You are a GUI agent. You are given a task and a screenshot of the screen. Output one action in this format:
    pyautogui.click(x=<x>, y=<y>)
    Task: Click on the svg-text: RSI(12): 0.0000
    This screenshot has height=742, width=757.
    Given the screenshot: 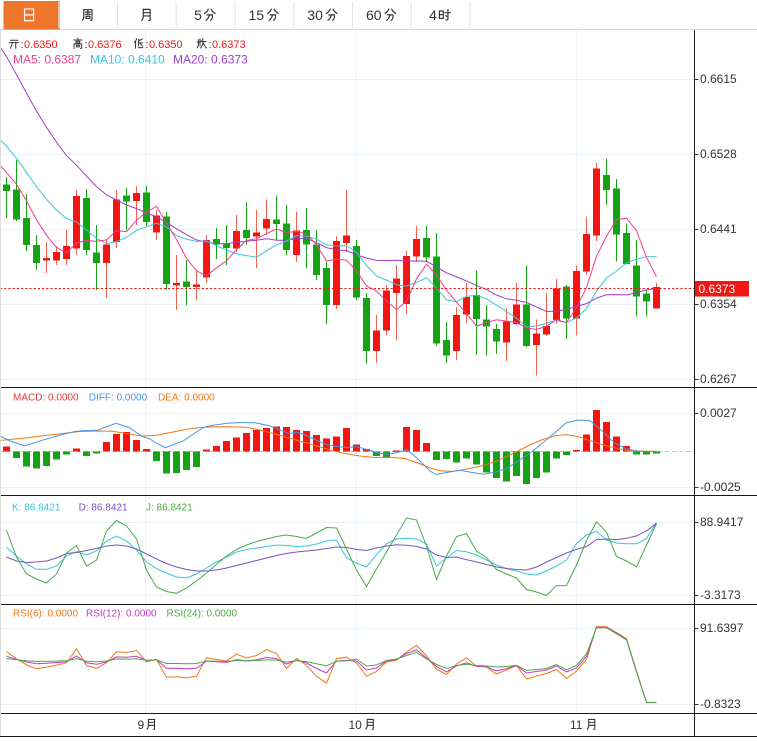 What is the action you would take?
    pyautogui.click(x=121, y=614)
    